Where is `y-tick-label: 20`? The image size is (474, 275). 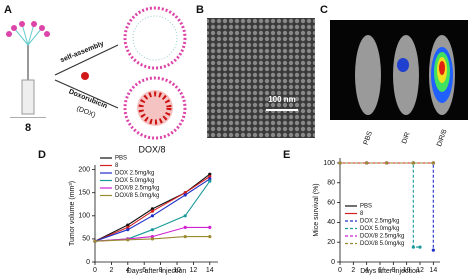 y-tick-label: 20 is located at coordinates (331, 242).